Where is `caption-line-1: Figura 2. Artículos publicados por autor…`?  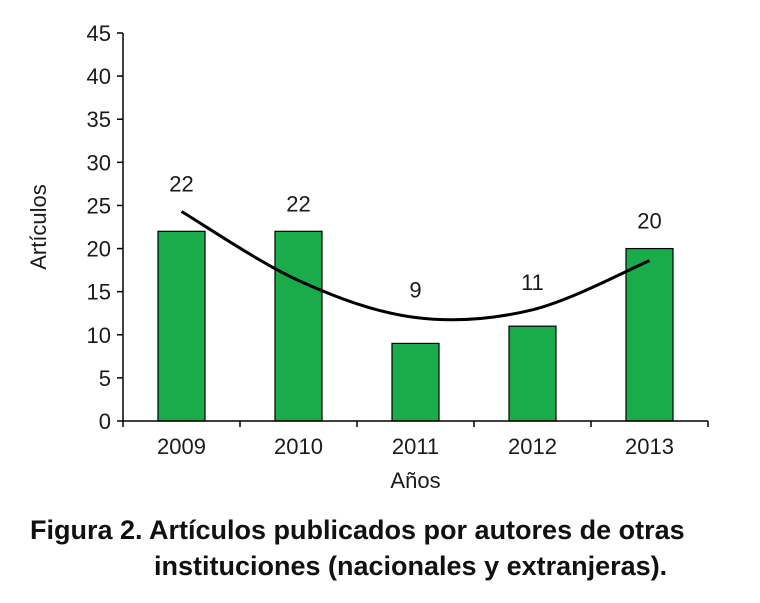
caption-line-1: Figura 2. Artículos publicados por autor… is located at coordinates (357, 530).